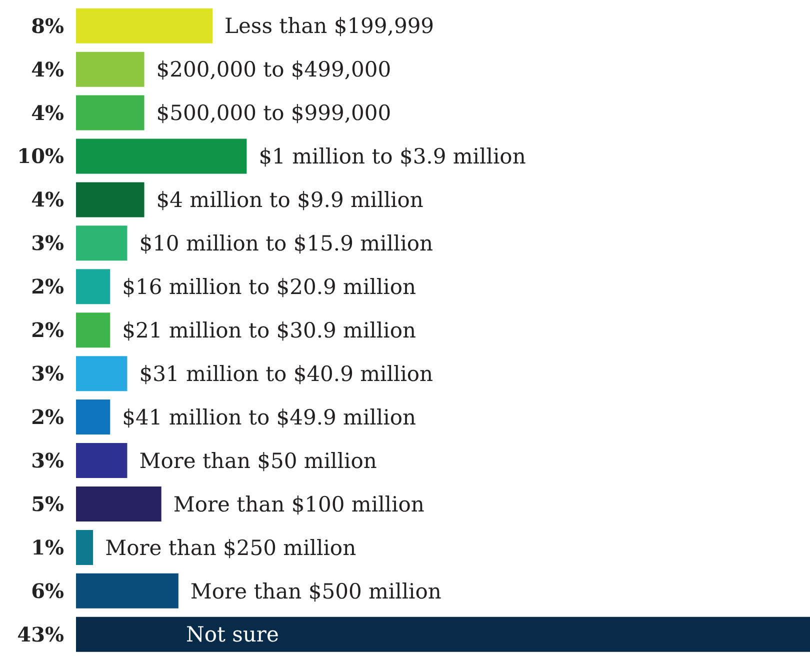 The width and height of the screenshot is (810, 665). I want to click on y-tick-label: $41 million to $49.9 million, so click(269, 417).